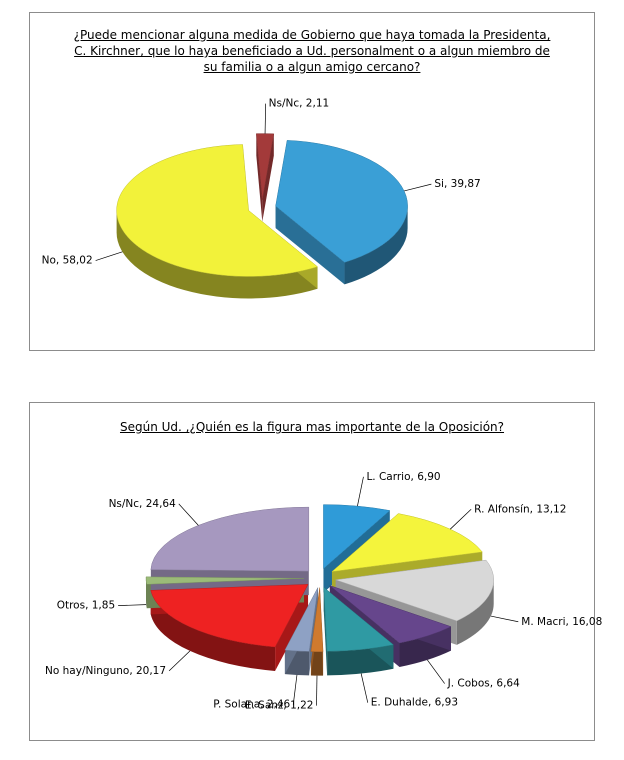  I want to click on data-label: E. Duhalde, 6,93, so click(414, 703).